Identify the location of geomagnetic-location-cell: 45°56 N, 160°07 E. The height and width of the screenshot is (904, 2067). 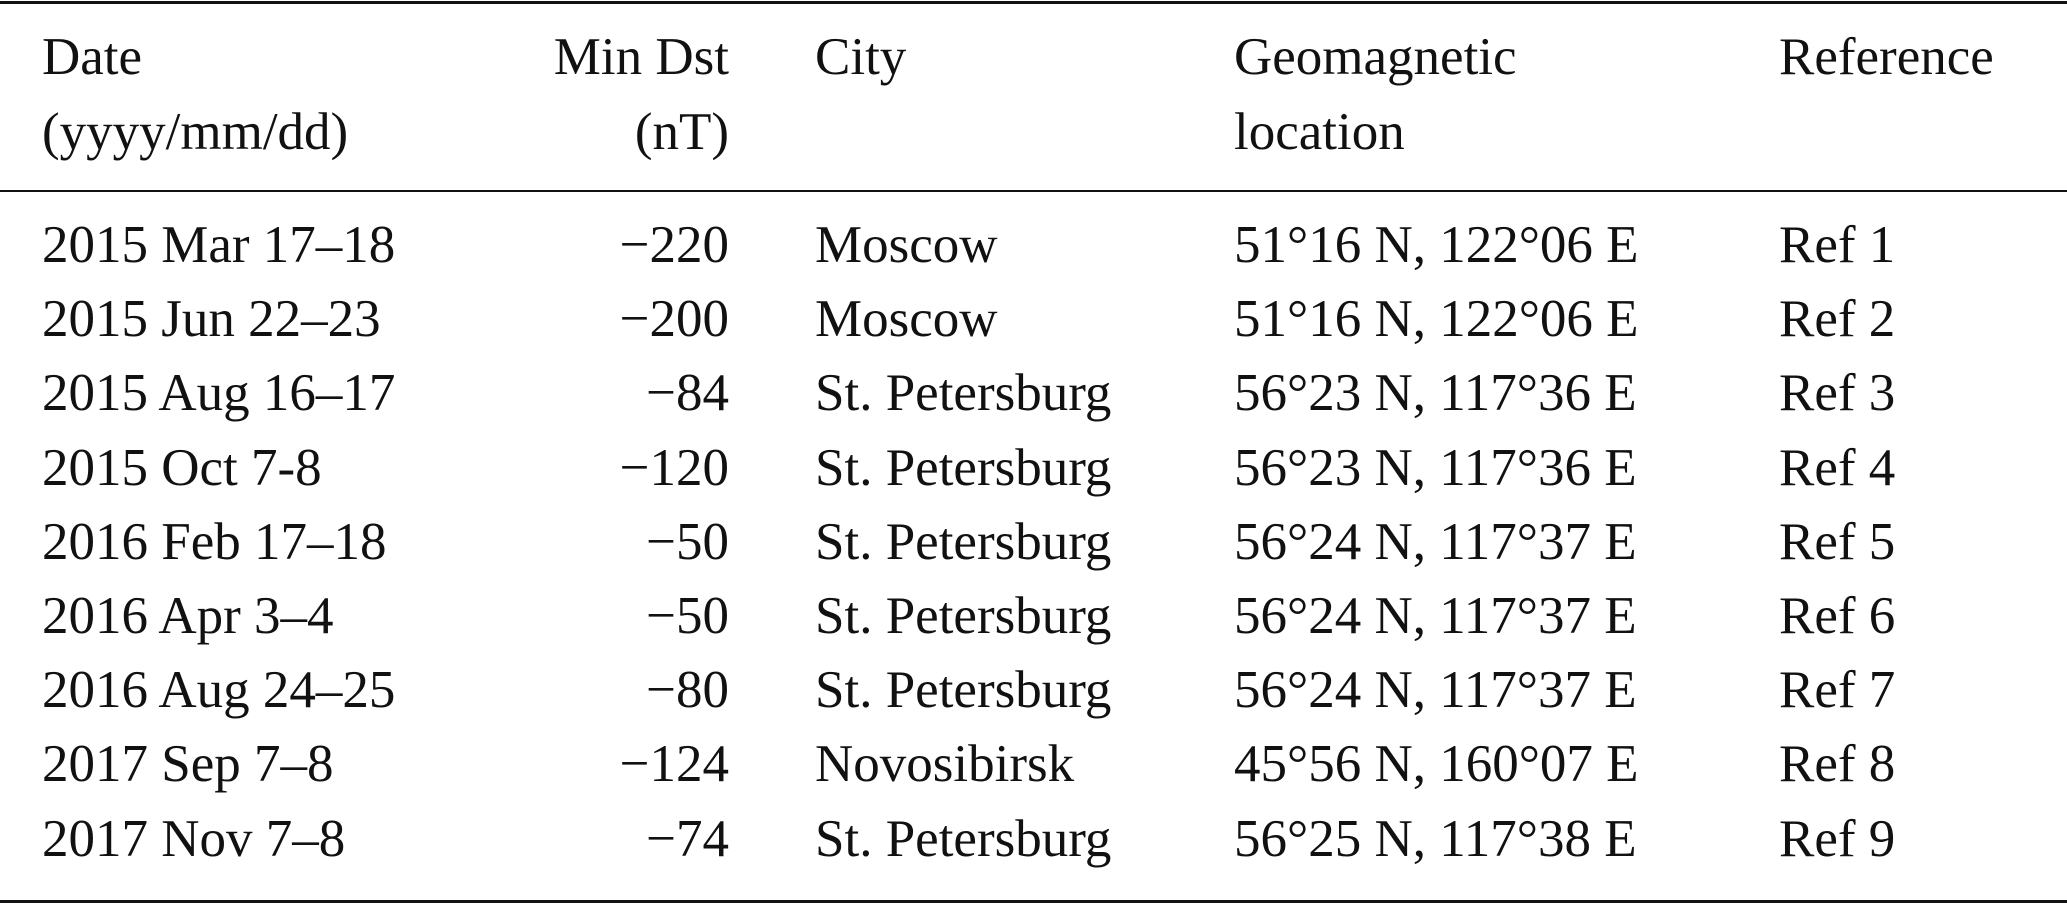
(1436, 764).